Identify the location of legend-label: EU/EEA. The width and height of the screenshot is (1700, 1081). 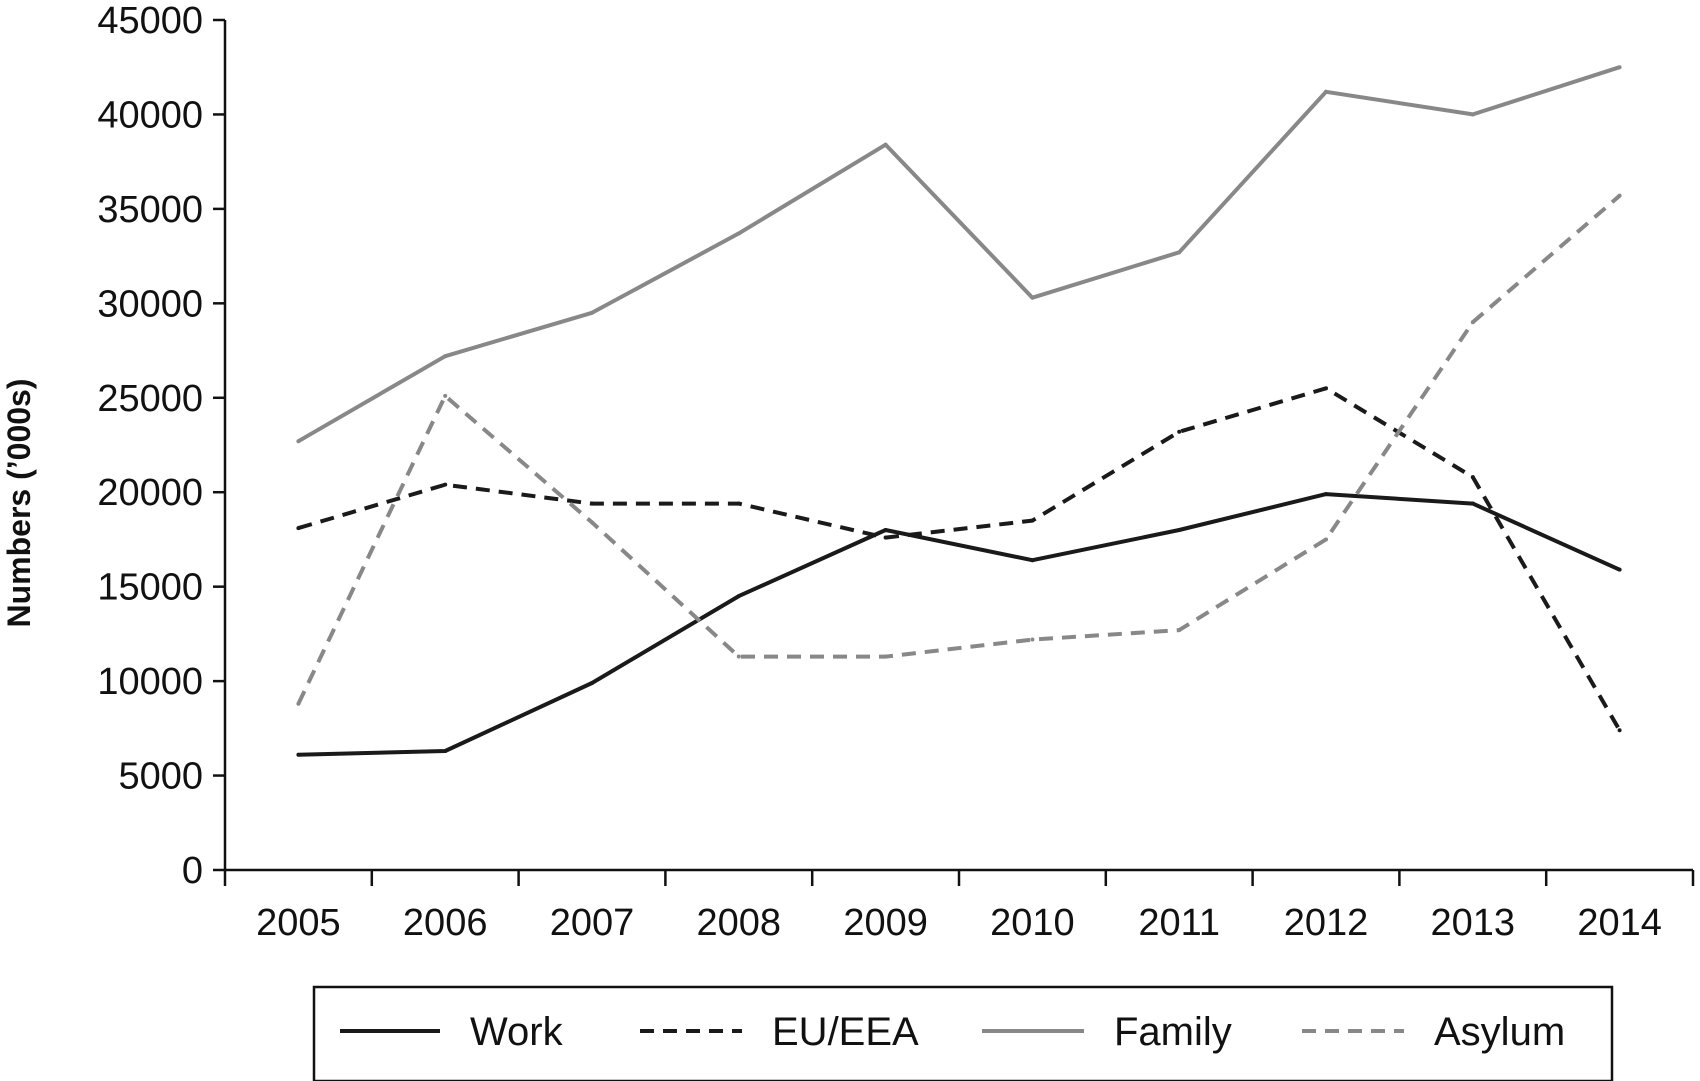
(845, 1032).